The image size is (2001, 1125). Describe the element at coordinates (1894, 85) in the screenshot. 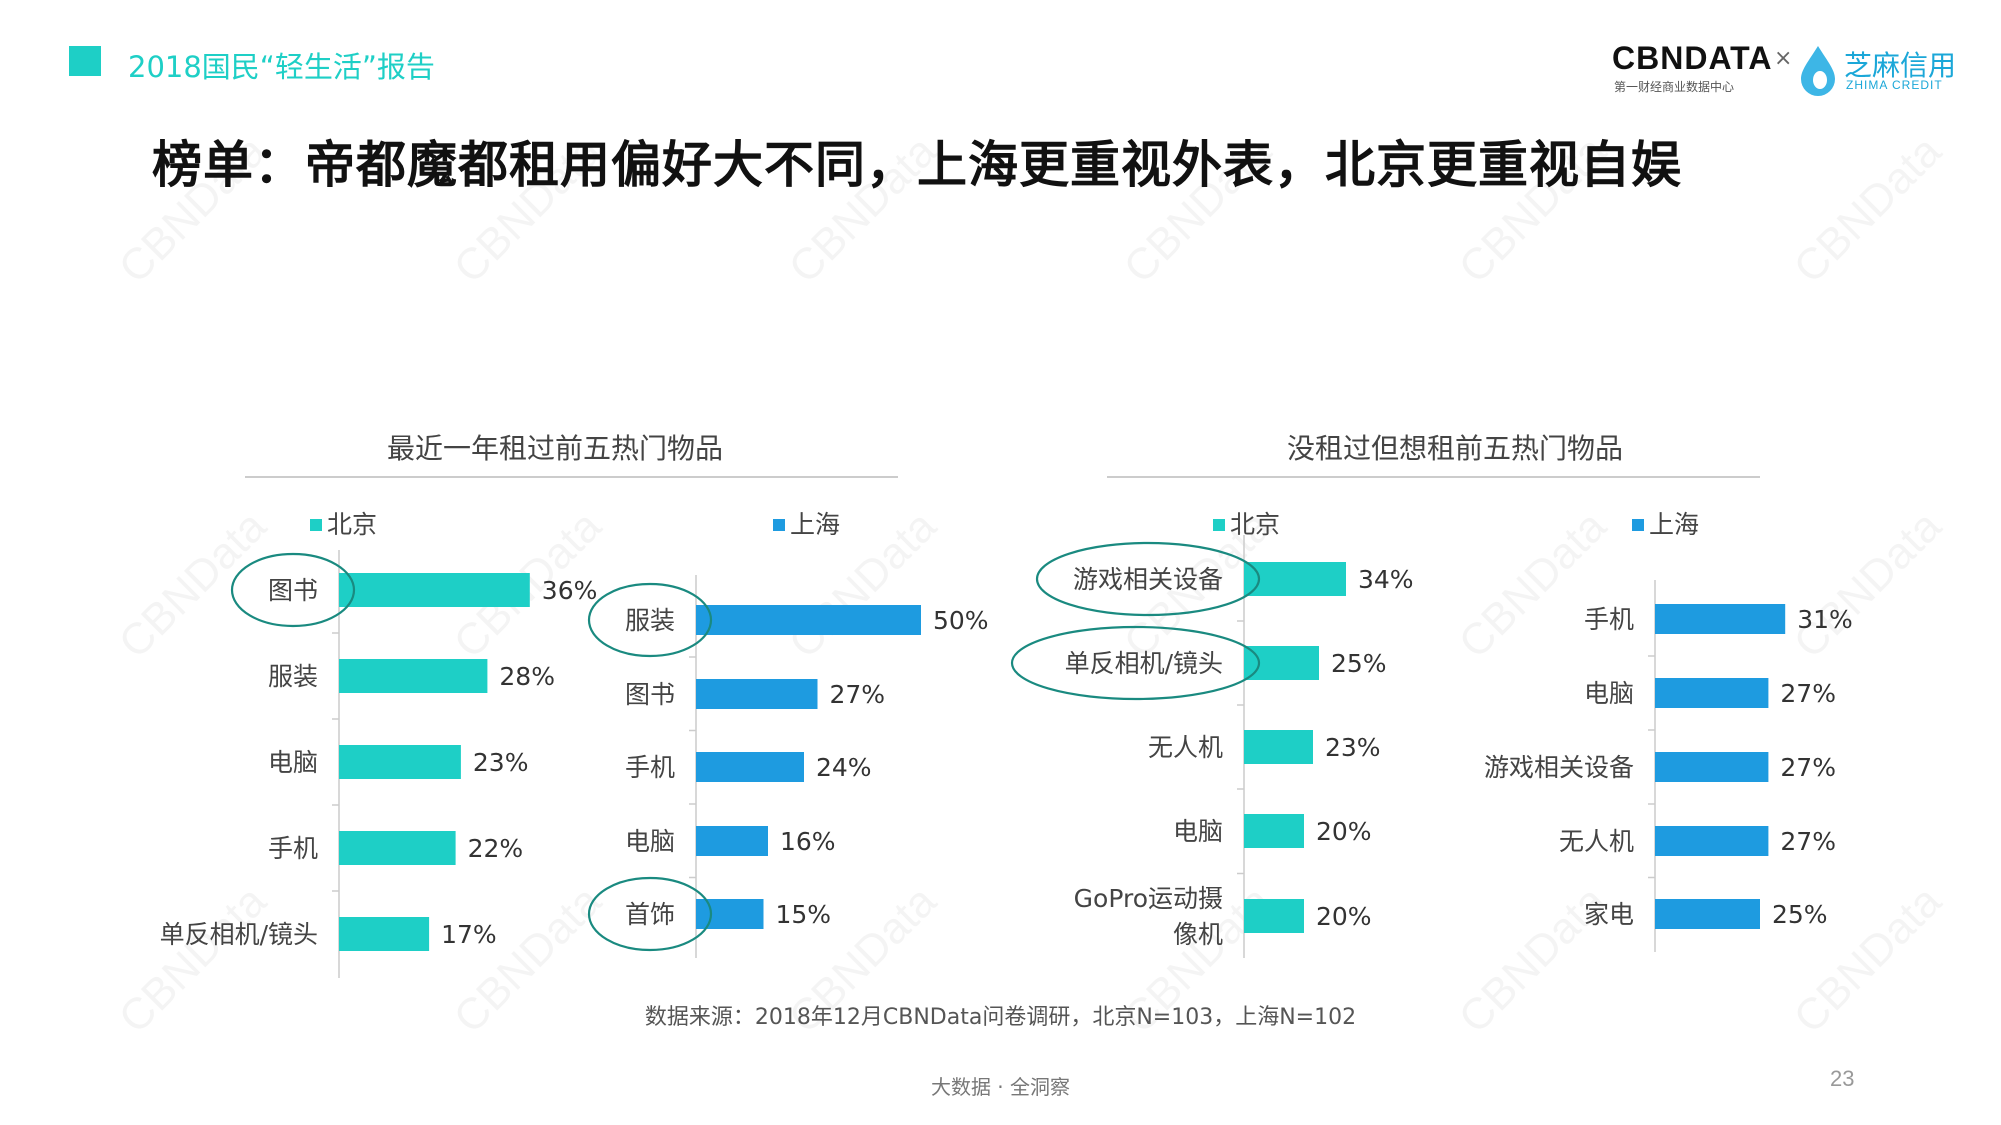

I see `zhima-credit-logo-subtitle: ZHIMA CREDIT` at that location.